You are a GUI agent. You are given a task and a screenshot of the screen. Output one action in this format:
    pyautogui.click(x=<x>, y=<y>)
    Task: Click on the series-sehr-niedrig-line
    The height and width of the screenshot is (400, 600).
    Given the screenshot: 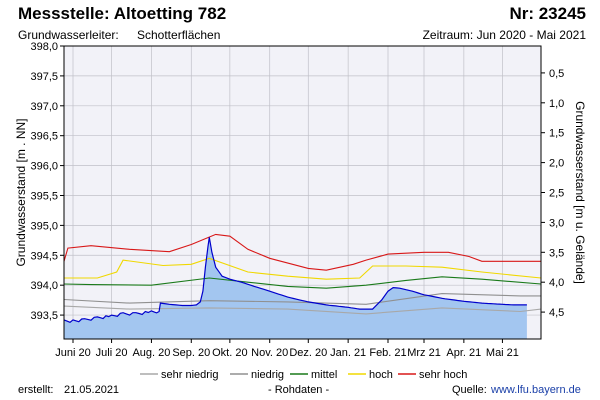 What is the action you would take?
    pyautogui.click(x=302, y=310)
    